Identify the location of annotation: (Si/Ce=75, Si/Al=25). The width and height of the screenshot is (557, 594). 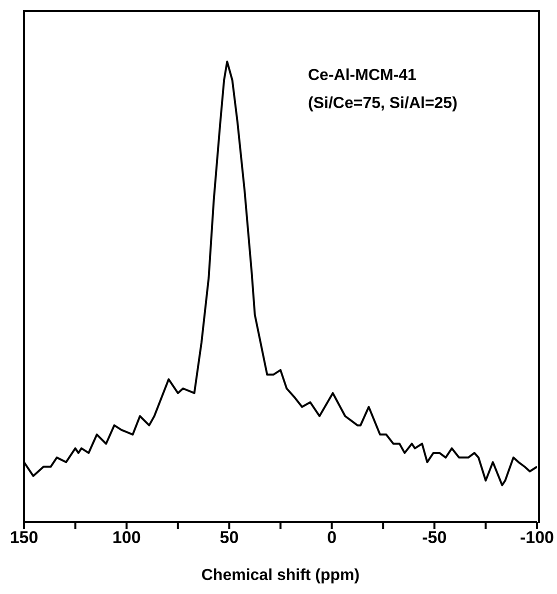
(383, 104).